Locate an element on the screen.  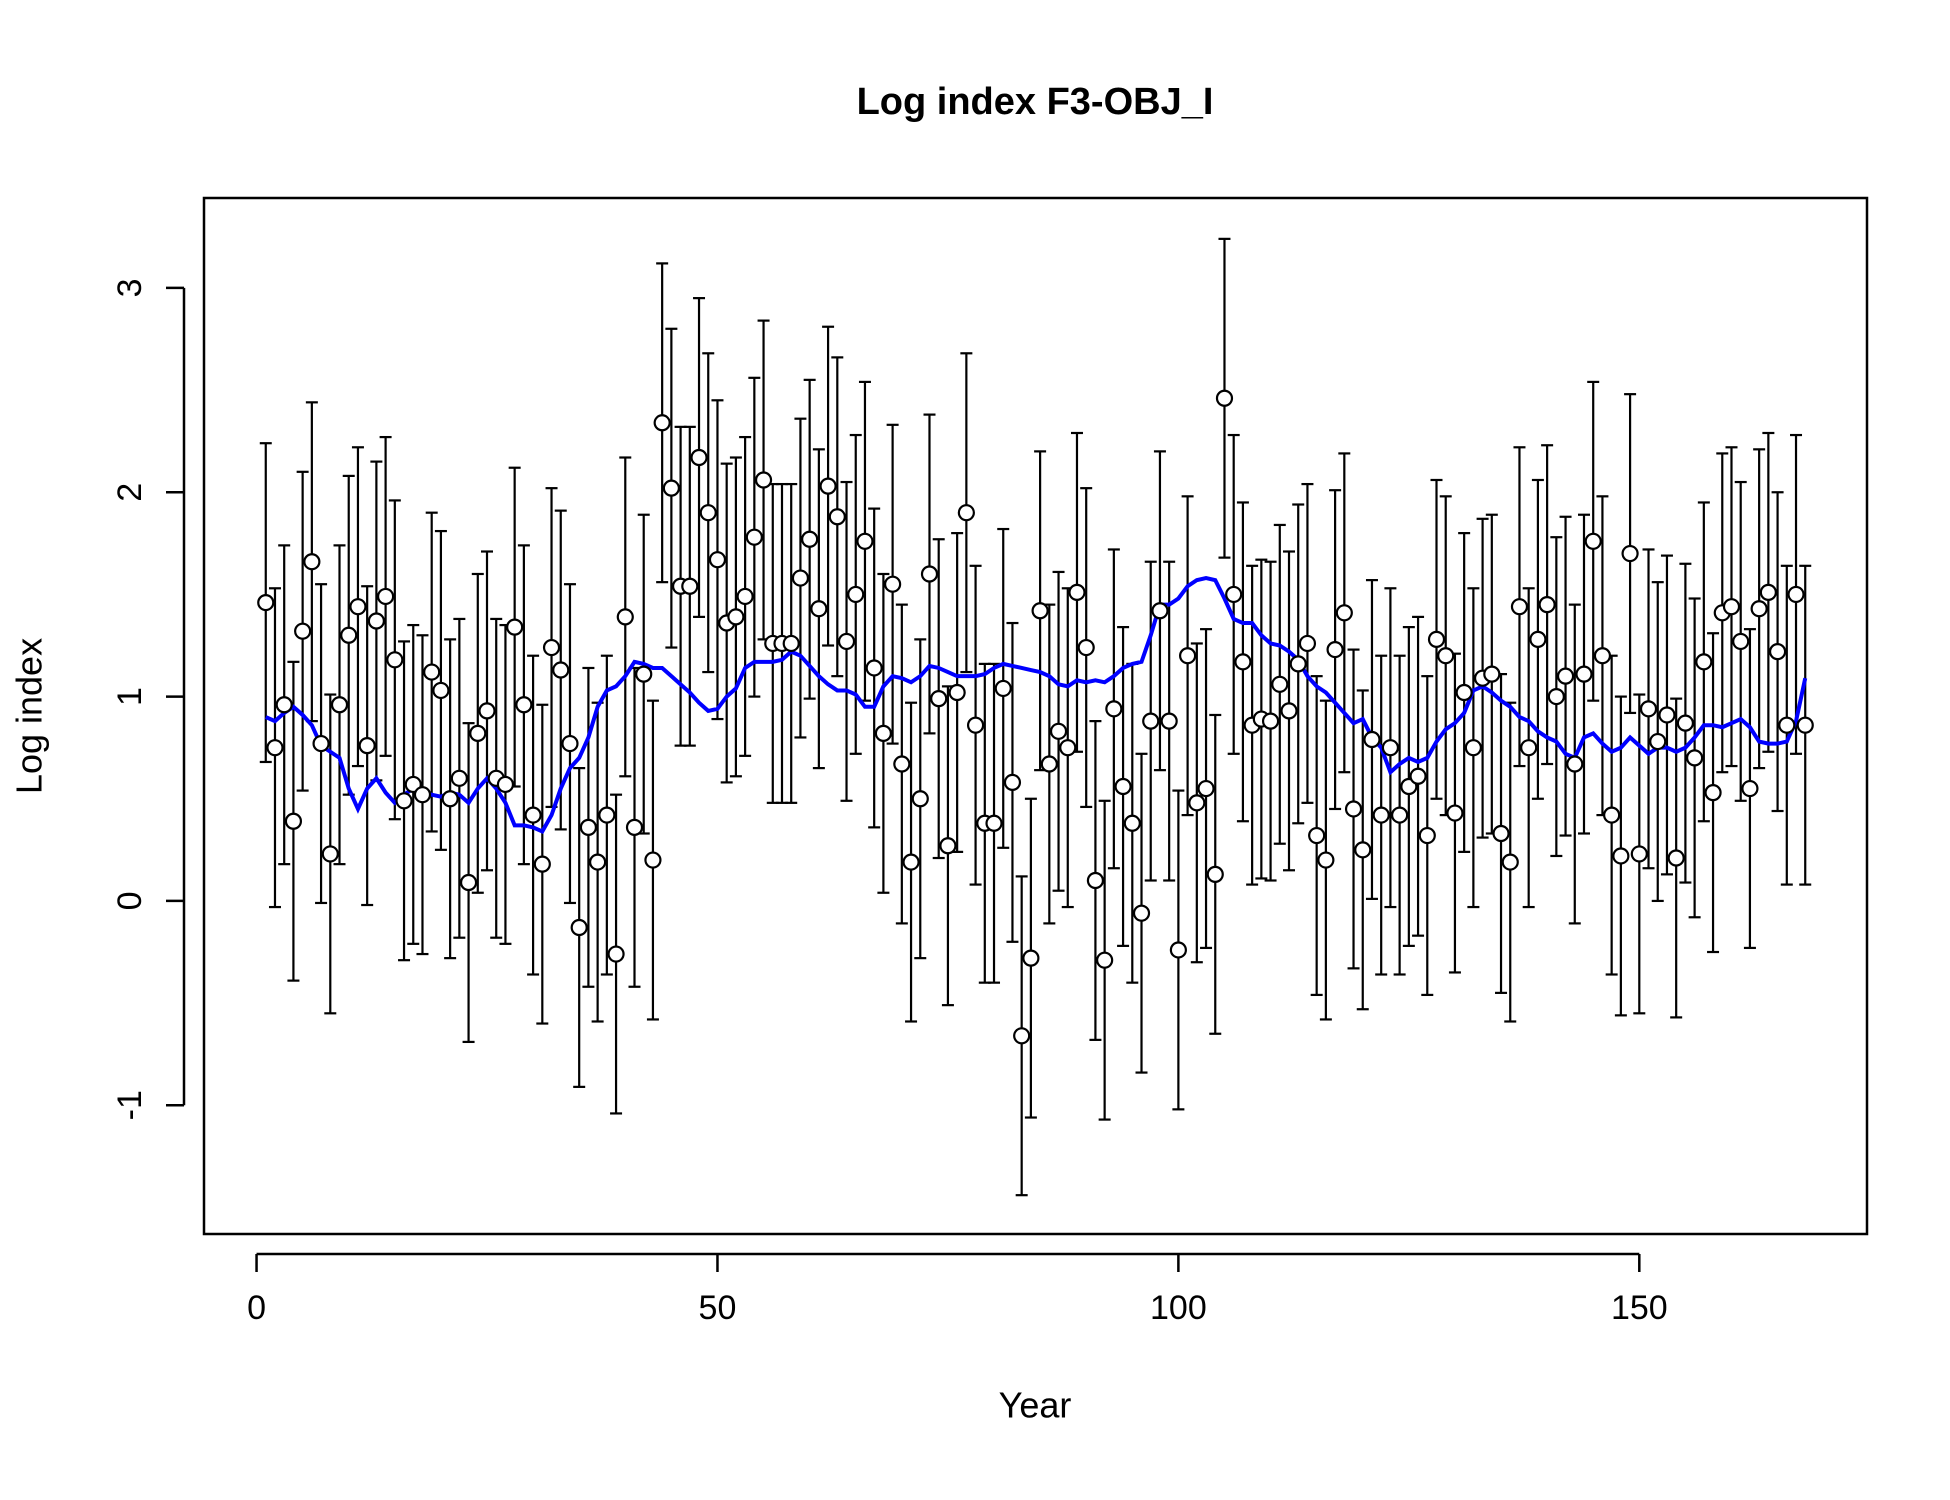
y-tick-label: 1 is located at coordinates (130, 696).